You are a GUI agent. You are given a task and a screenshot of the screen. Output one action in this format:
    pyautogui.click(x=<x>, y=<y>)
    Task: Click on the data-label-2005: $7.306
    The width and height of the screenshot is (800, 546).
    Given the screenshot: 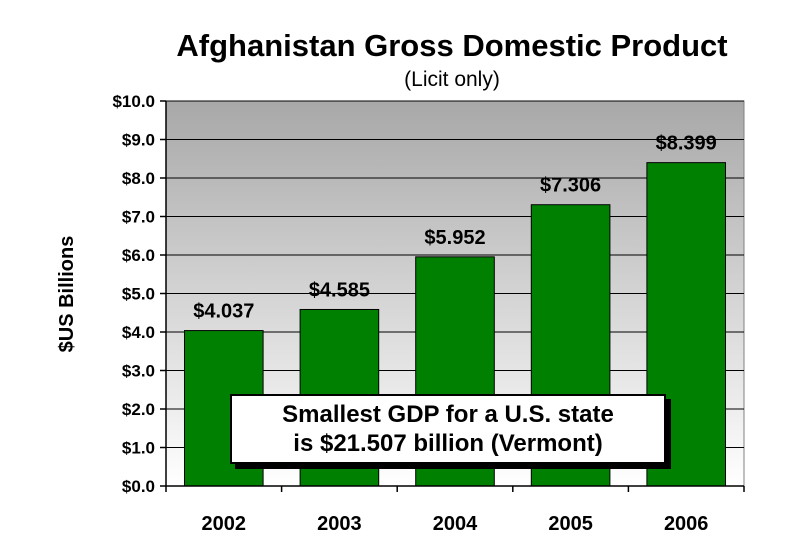 What is the action you would take?
    pyautogui.click(x=570, y=186)
    